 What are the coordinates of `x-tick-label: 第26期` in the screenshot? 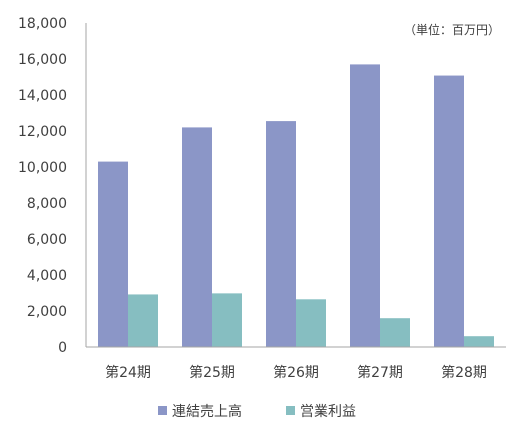 It's located at (296, 372).